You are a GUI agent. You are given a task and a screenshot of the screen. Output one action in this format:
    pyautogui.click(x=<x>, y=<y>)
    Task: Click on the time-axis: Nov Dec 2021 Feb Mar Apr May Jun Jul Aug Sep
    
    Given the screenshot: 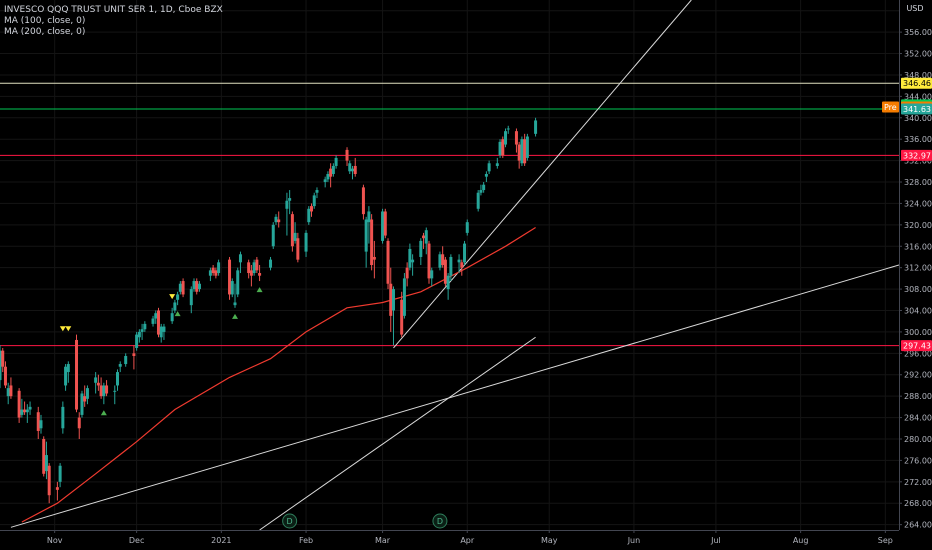 What is the action you would take?
    pyautogui.click(x=470, y=537)
    